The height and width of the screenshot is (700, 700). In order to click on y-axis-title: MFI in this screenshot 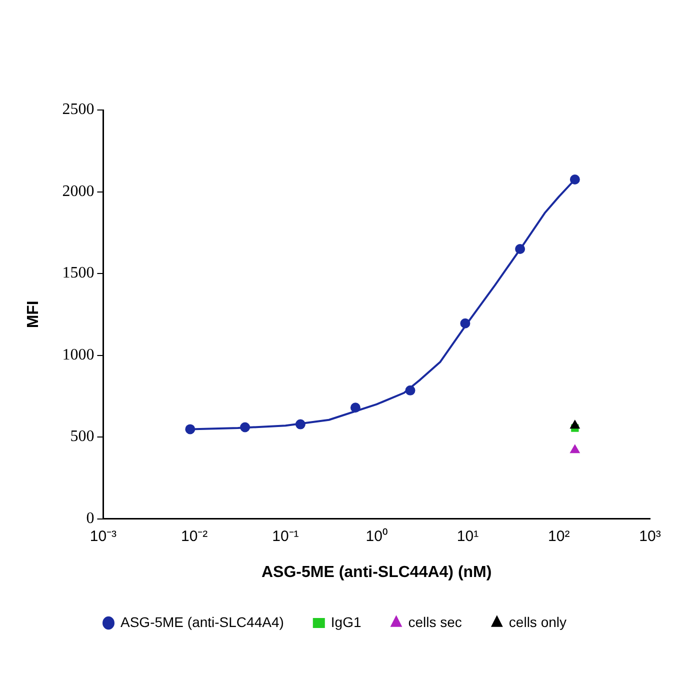, I will do `click(33, 314)`.